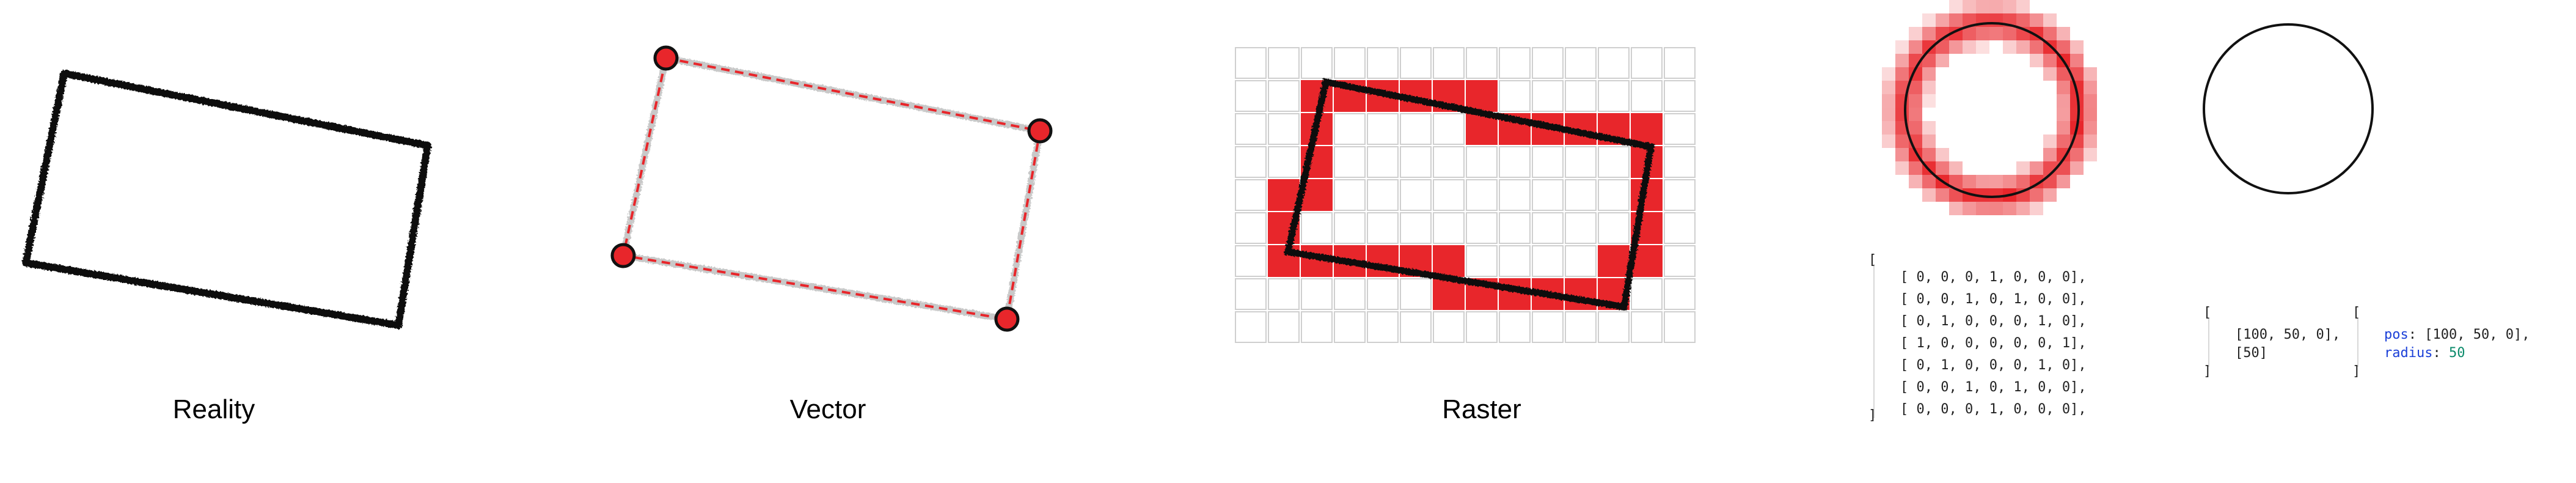  What do you see at coordinates (2477, 334) in the screenshot?
I see `object-code-pos-value: [100, 50, 0],` at bounding box center [2477, 334].